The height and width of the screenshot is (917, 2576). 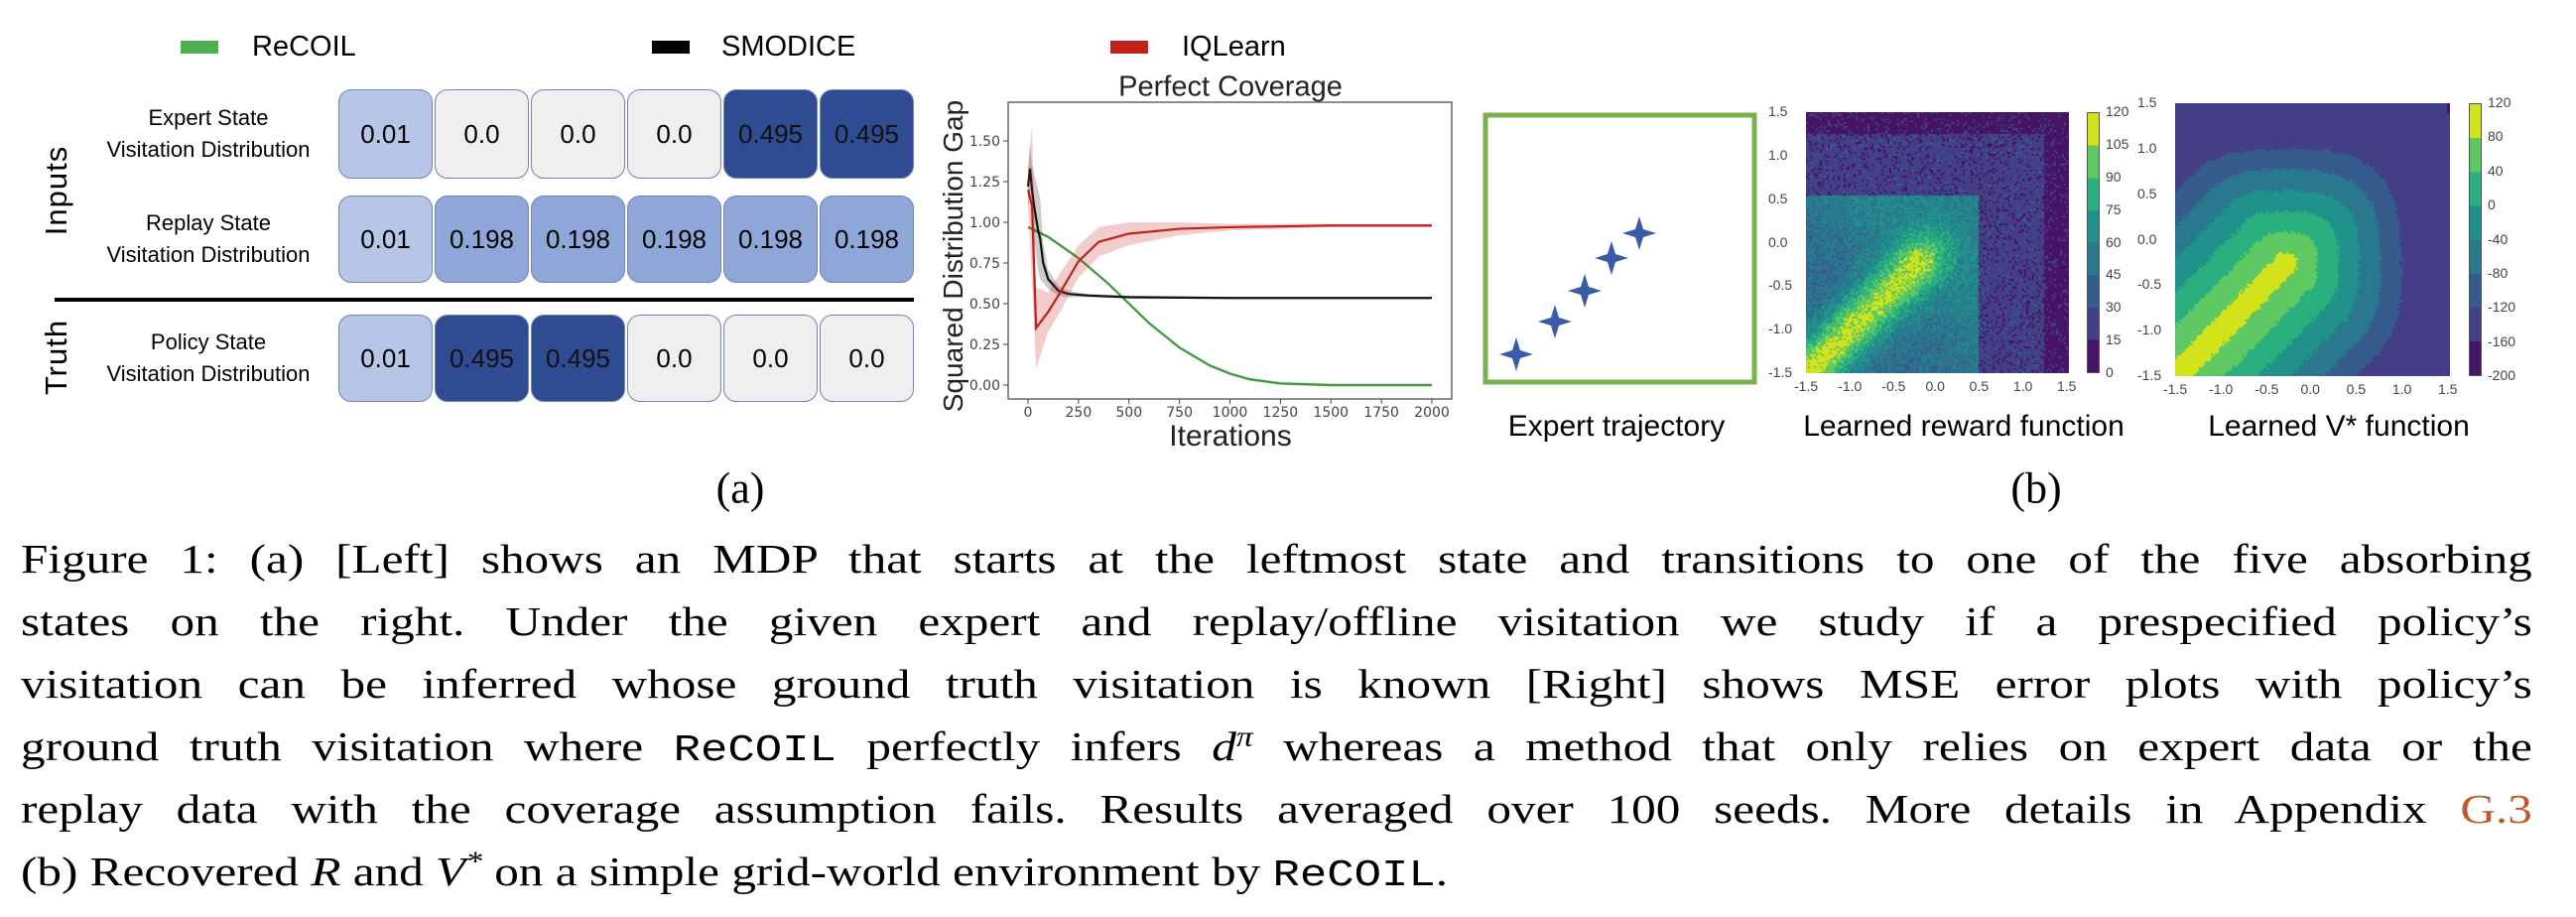 What do you see at coordinates (2313, 239) in the screenshot?
I see `value-heatmap` at bounding box center [2313, 239].